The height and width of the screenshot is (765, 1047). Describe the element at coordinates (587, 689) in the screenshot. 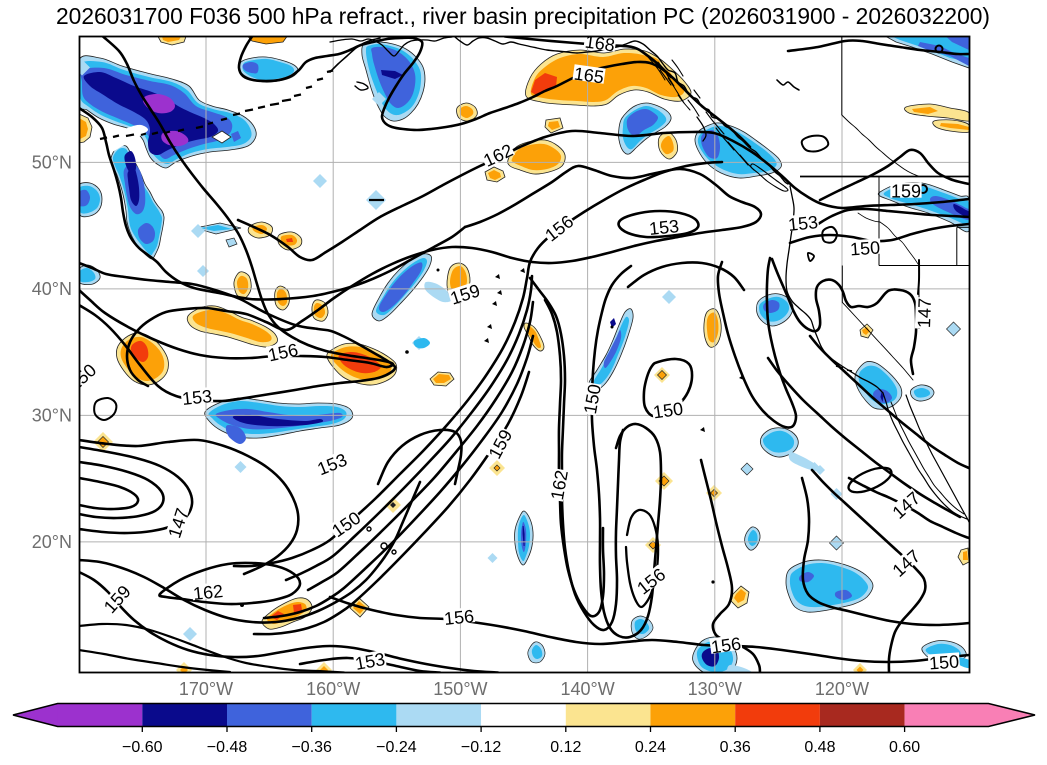

I see `svg-text: 140°W` at that location.